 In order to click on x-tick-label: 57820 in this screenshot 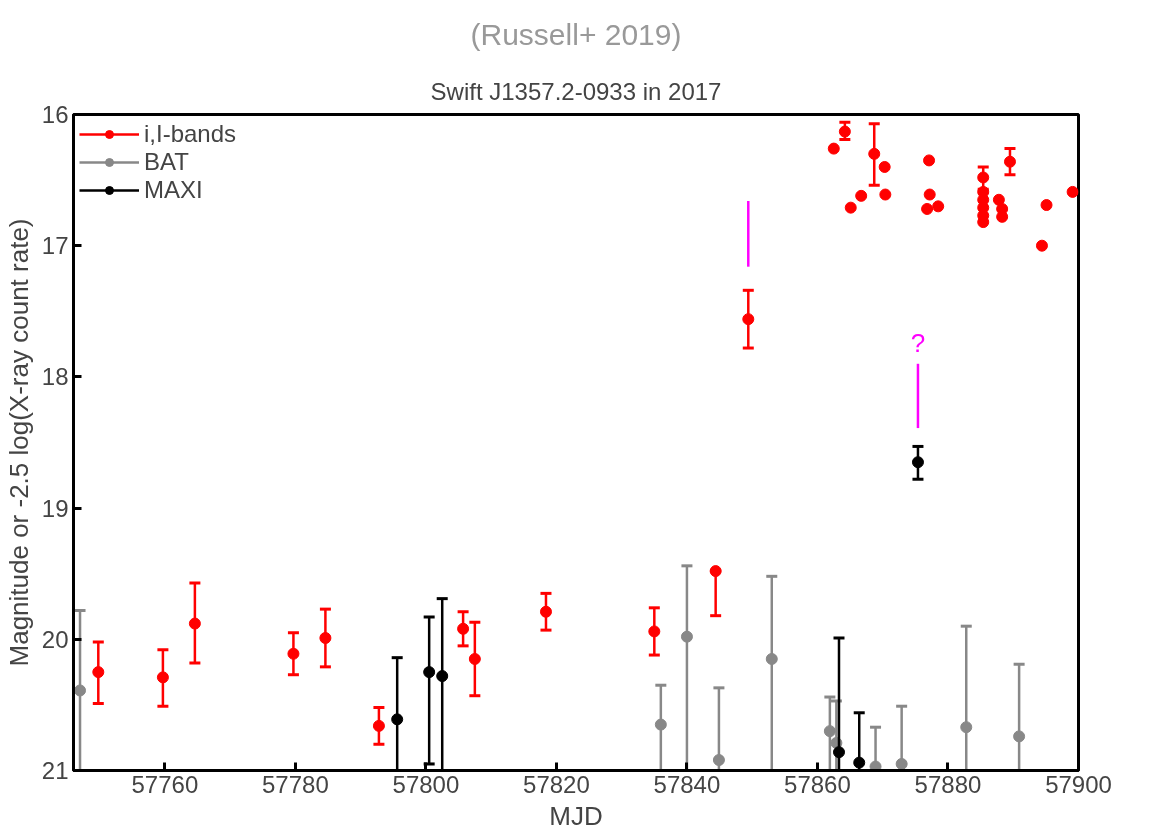, I will do `click(556, 784)`.